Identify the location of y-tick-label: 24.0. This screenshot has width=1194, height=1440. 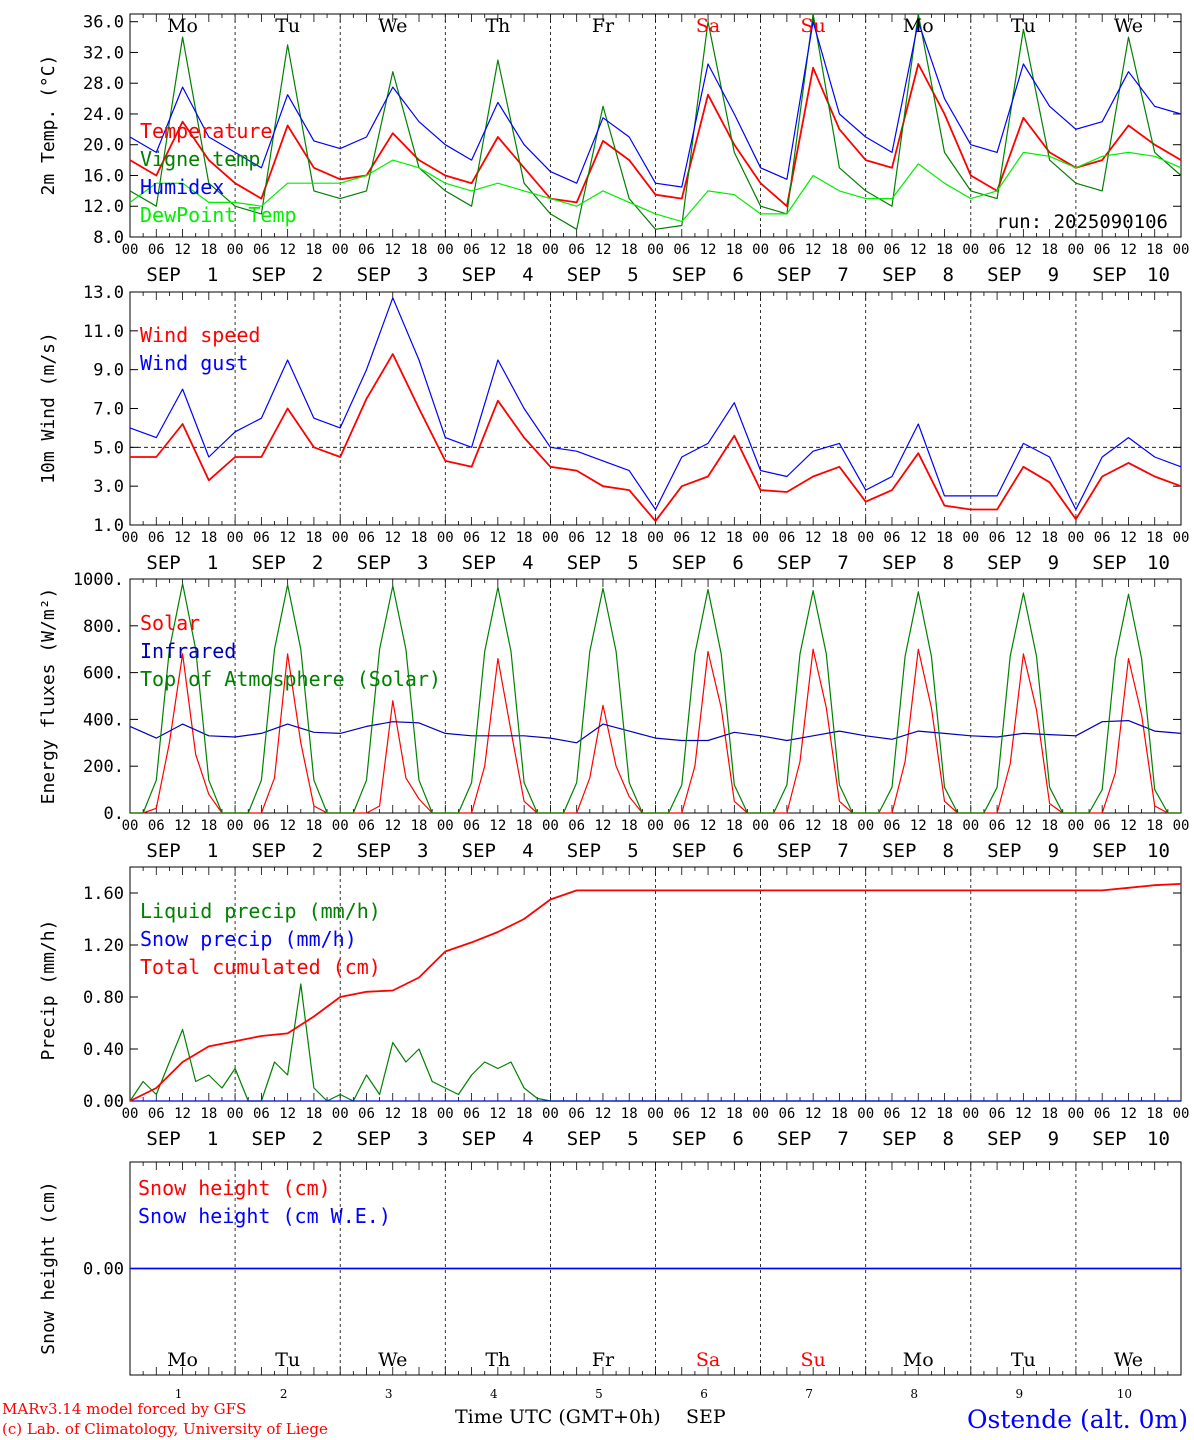
(103, 115).